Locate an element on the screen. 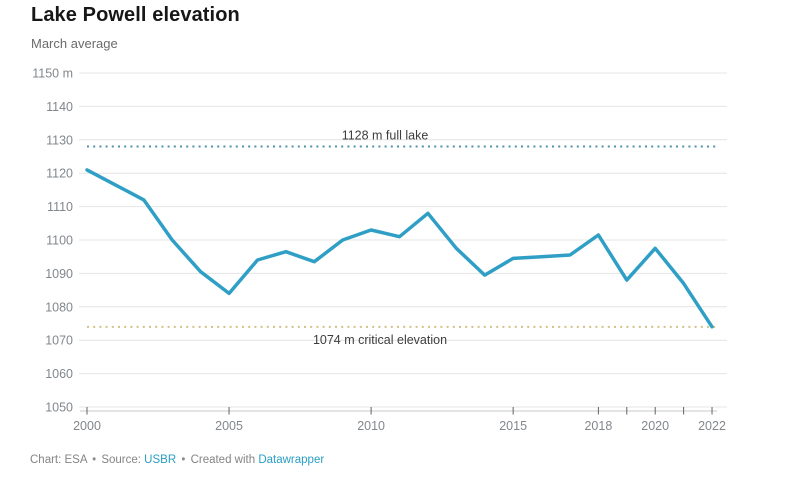 This screenshot has height=489, width=812. x-axis-label: 2018 is located at coordinates (598, 426).